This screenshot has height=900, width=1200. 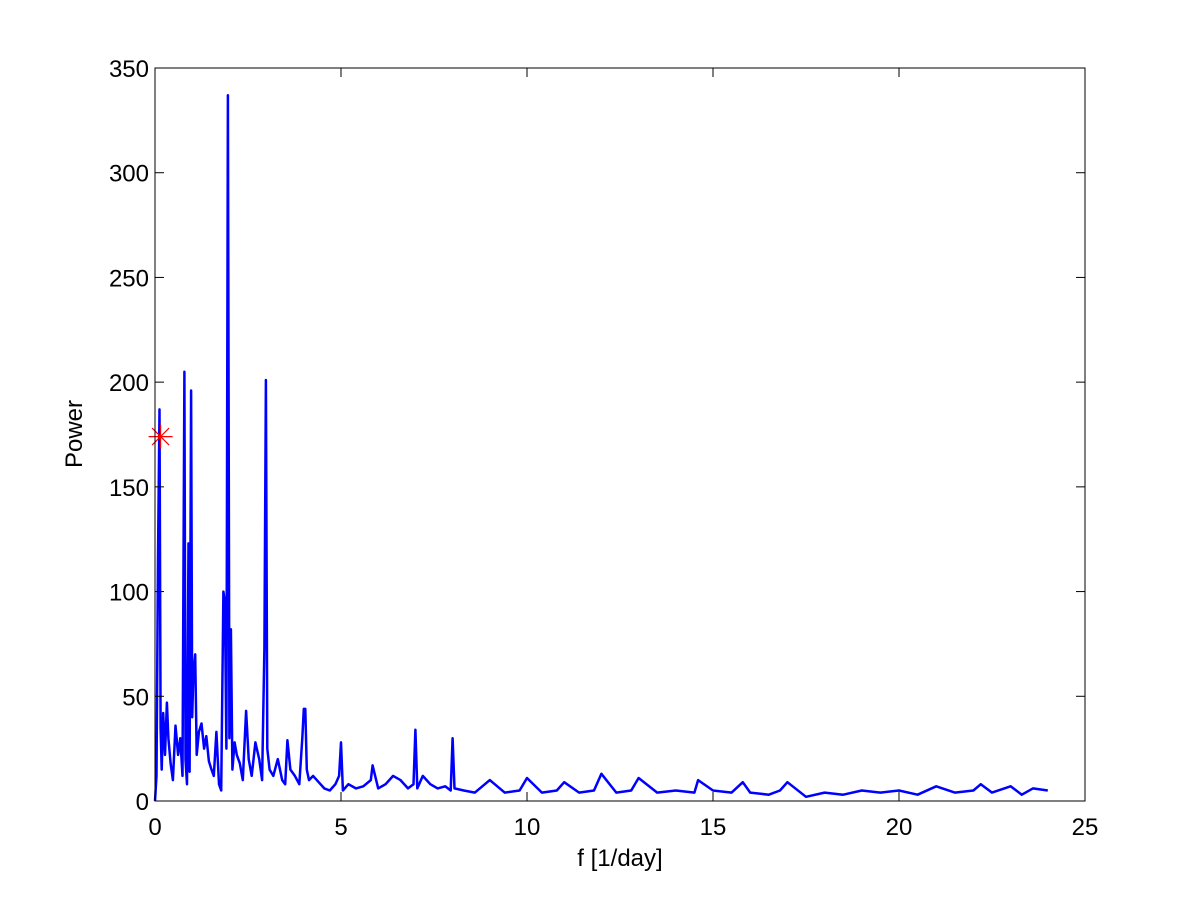 What do you see at coordinates (129, 278) in the screenshot?
I see `y-tick-label: 250` at bounding box center [129, 278].